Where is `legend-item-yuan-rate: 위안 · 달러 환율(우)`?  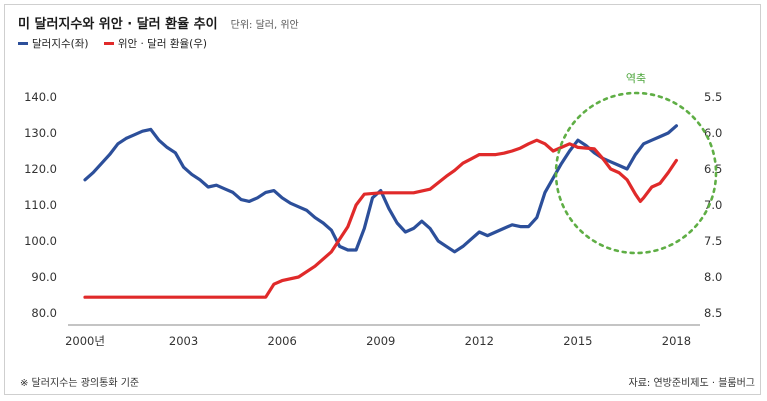 legend-item-yuan-rate: 위안 · 달러 환율(우) is located at coordinates (155, 43).